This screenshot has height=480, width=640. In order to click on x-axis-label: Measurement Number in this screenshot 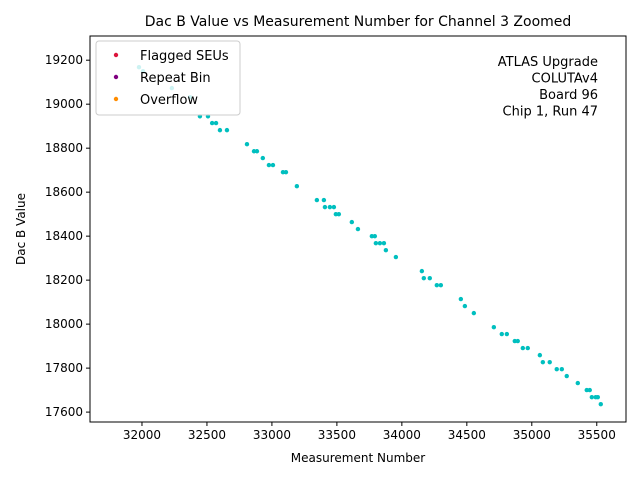, I will do `click(358, 458)`.